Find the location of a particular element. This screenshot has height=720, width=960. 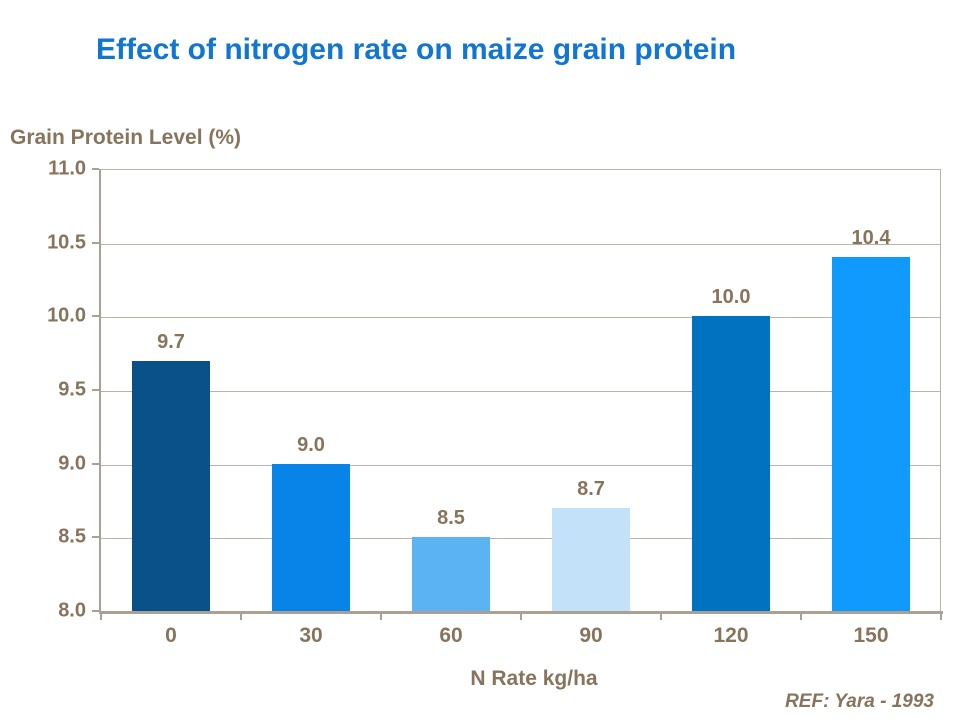

y-tick-label: 11.0 is located at coordinates (67, 168).